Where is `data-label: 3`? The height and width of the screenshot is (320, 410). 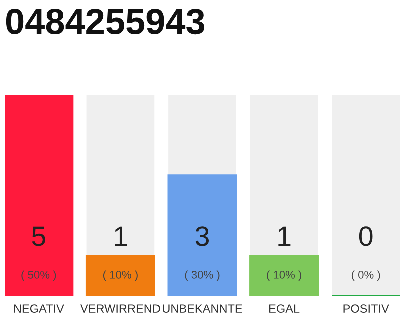 data-label: 3 is located at coordinates (203, 236).